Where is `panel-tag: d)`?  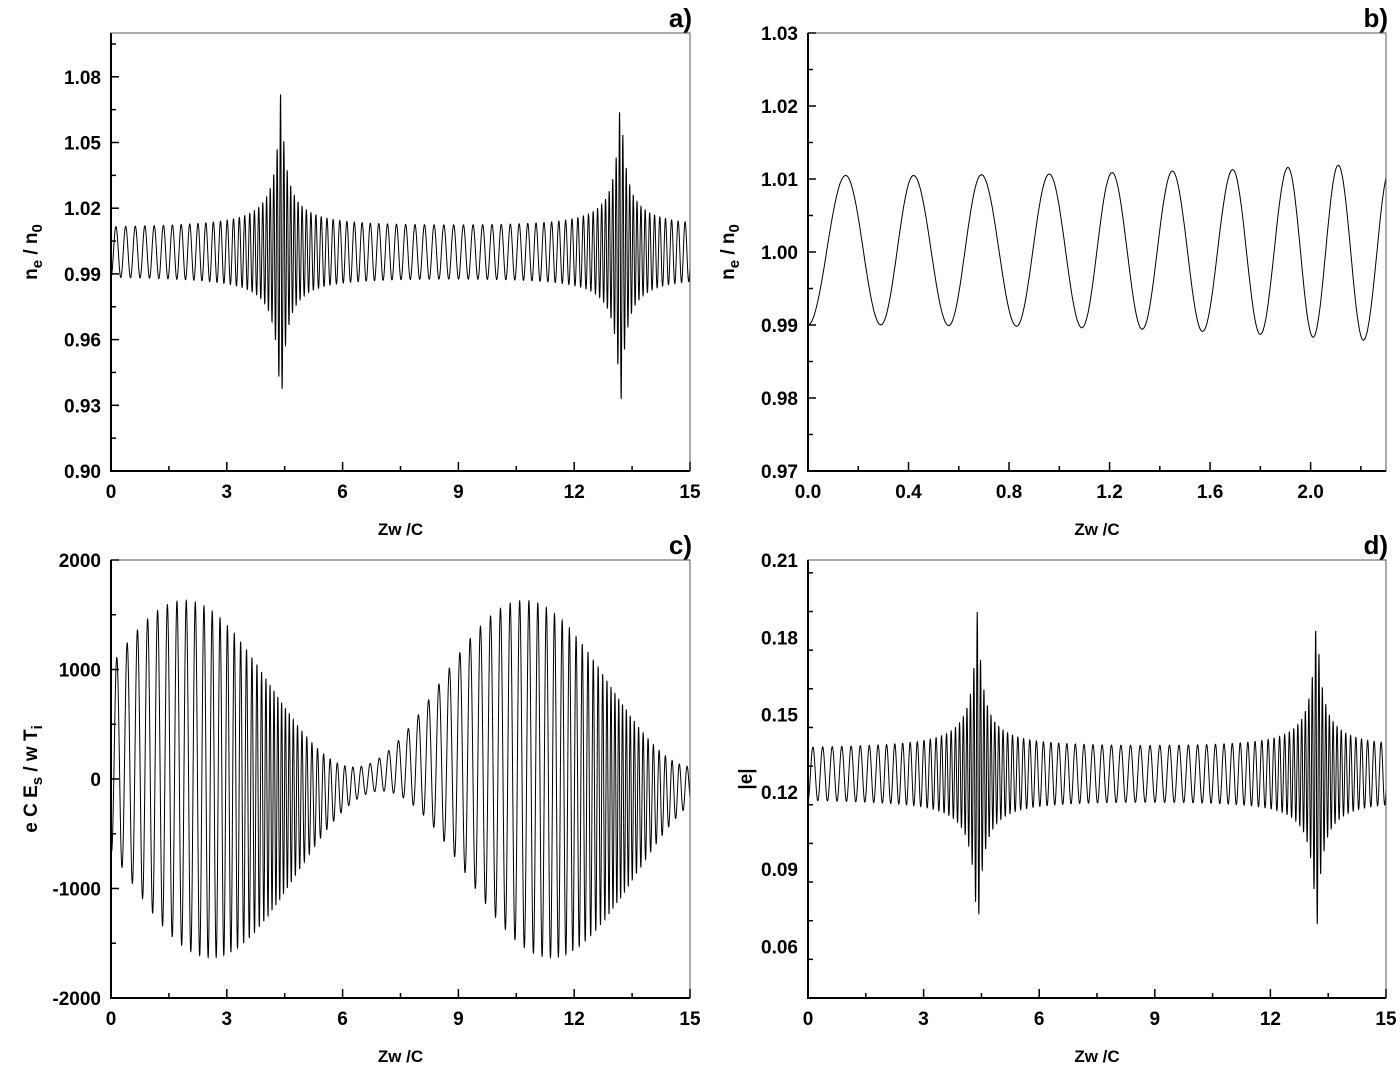 panel-tag: d) is located at coordinates (1375, 545).